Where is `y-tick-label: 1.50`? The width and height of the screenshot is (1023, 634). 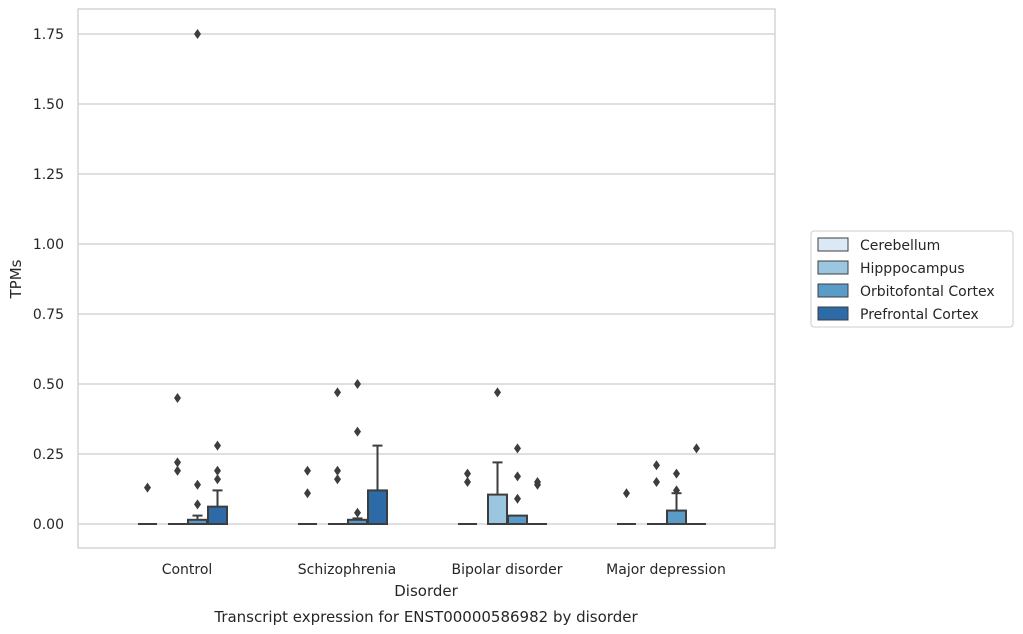 y-tick-label: 1.50 is located at coordinates (48, 105).